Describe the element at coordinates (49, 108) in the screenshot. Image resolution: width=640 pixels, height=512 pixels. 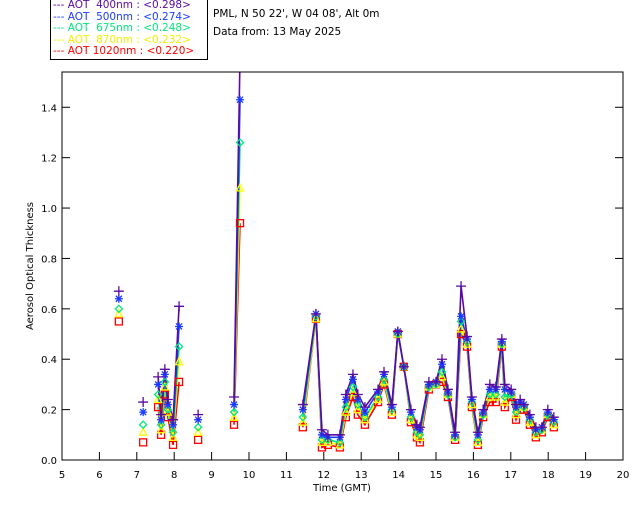
I see `y-tick-label: 1.4` at that location.